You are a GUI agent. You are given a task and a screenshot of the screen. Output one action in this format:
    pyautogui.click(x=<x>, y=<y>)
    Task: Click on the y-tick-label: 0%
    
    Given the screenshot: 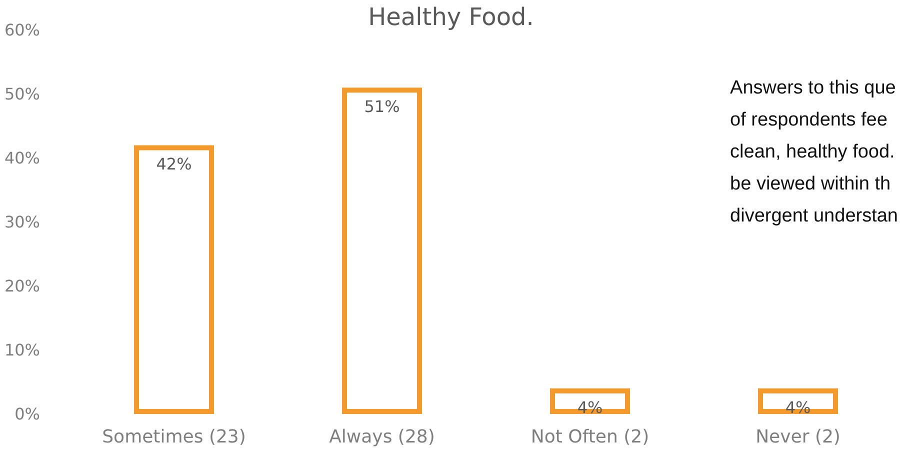 What is the action you would take?
    pyautogui.click(x=27, y=414)
    